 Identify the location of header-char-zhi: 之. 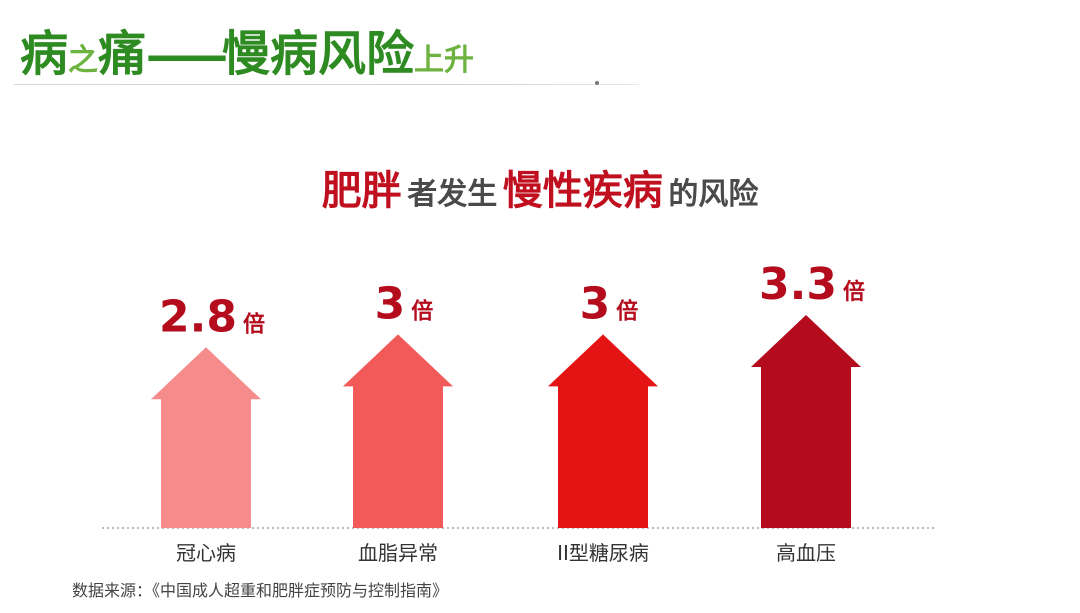
(83, 60).